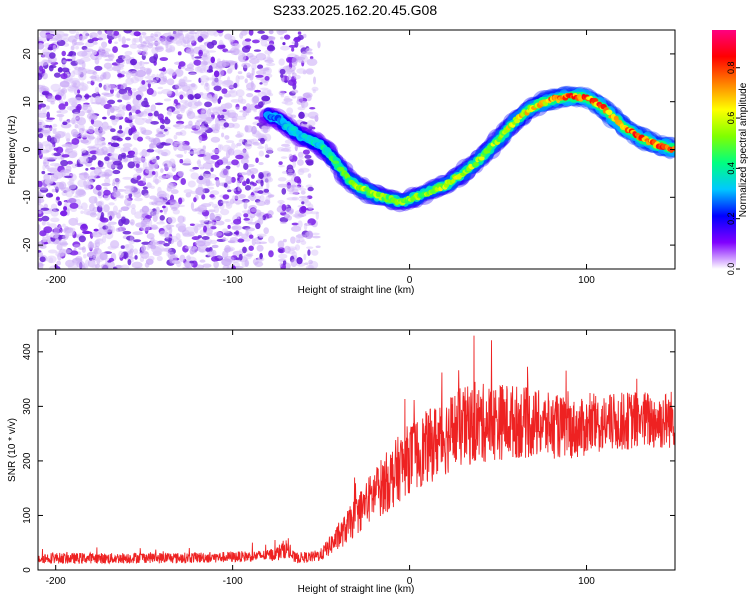 Image resolution: width=750 pixels, height=600 pixels. Describe the element at coordinates (586, 581) in the screenshot. I see `x-tick-label: 100` at that location.